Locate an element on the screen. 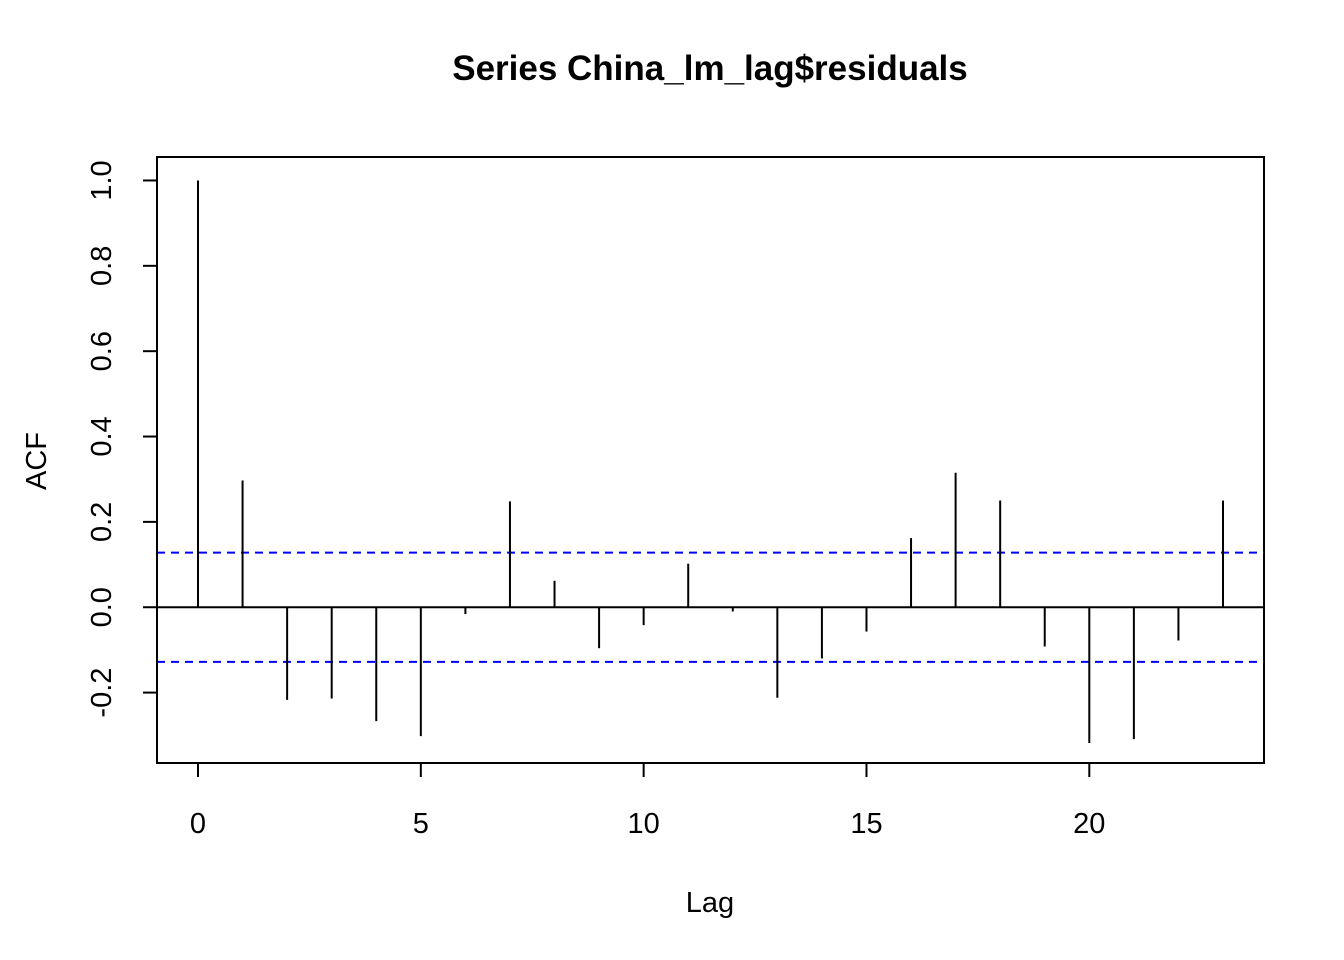  y-axis: -0.2 0.0 0.2 0.4 0.6 0.8 1.0 is located at coordinates (122, 439).